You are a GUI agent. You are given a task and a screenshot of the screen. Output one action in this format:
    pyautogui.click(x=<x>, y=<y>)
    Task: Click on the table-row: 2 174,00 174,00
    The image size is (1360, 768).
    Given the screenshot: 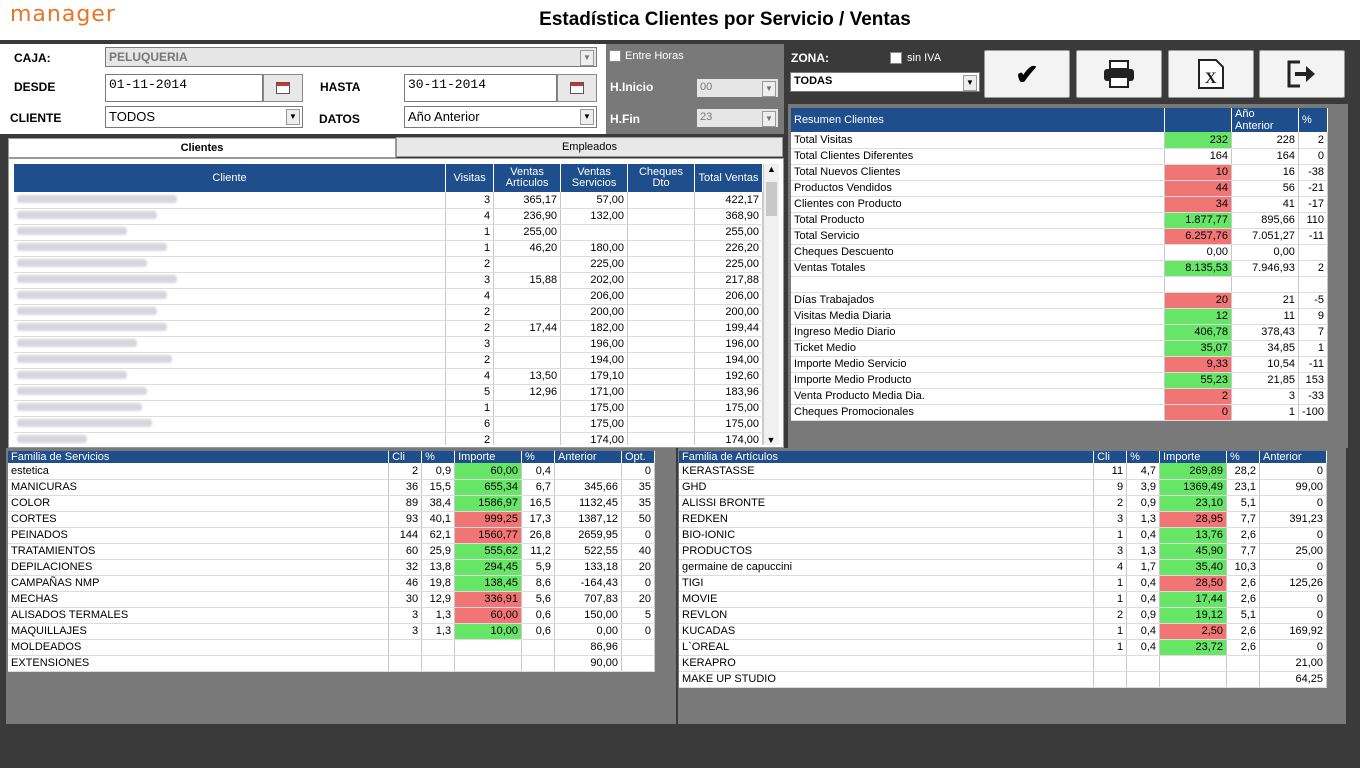 What is the action you would take?
    pyautogui.click(x=388, y=438)
    